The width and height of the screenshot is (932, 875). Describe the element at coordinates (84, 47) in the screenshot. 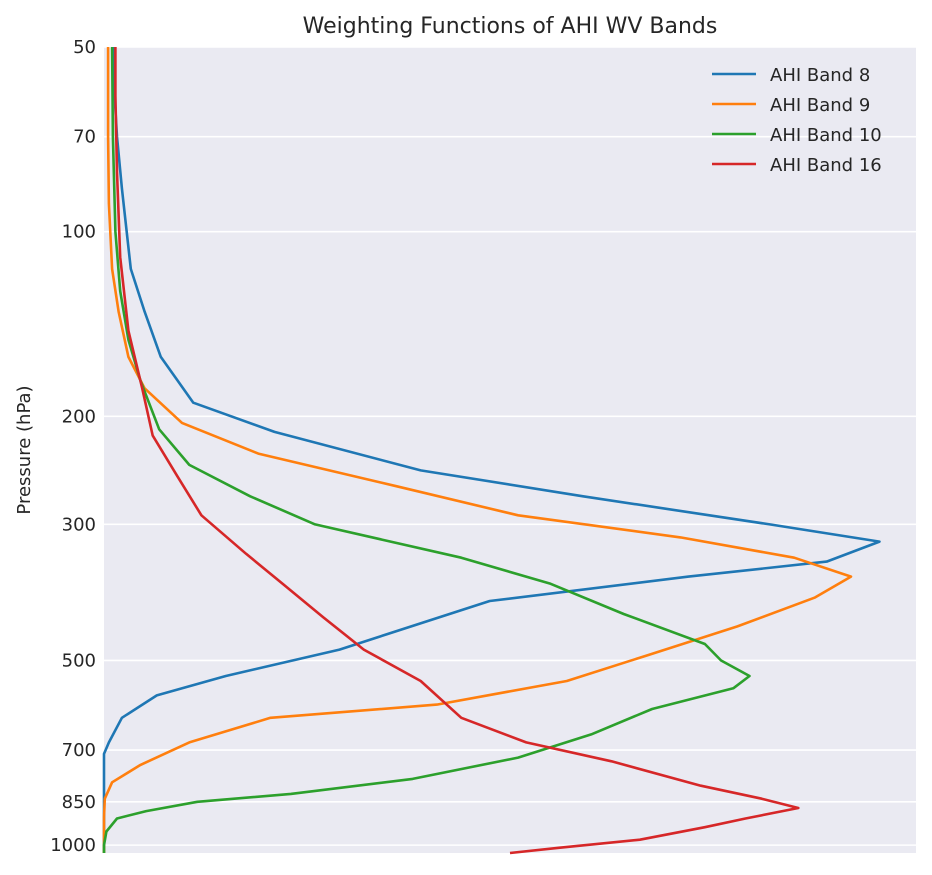

I see `y-tick-label: 50` at that location.